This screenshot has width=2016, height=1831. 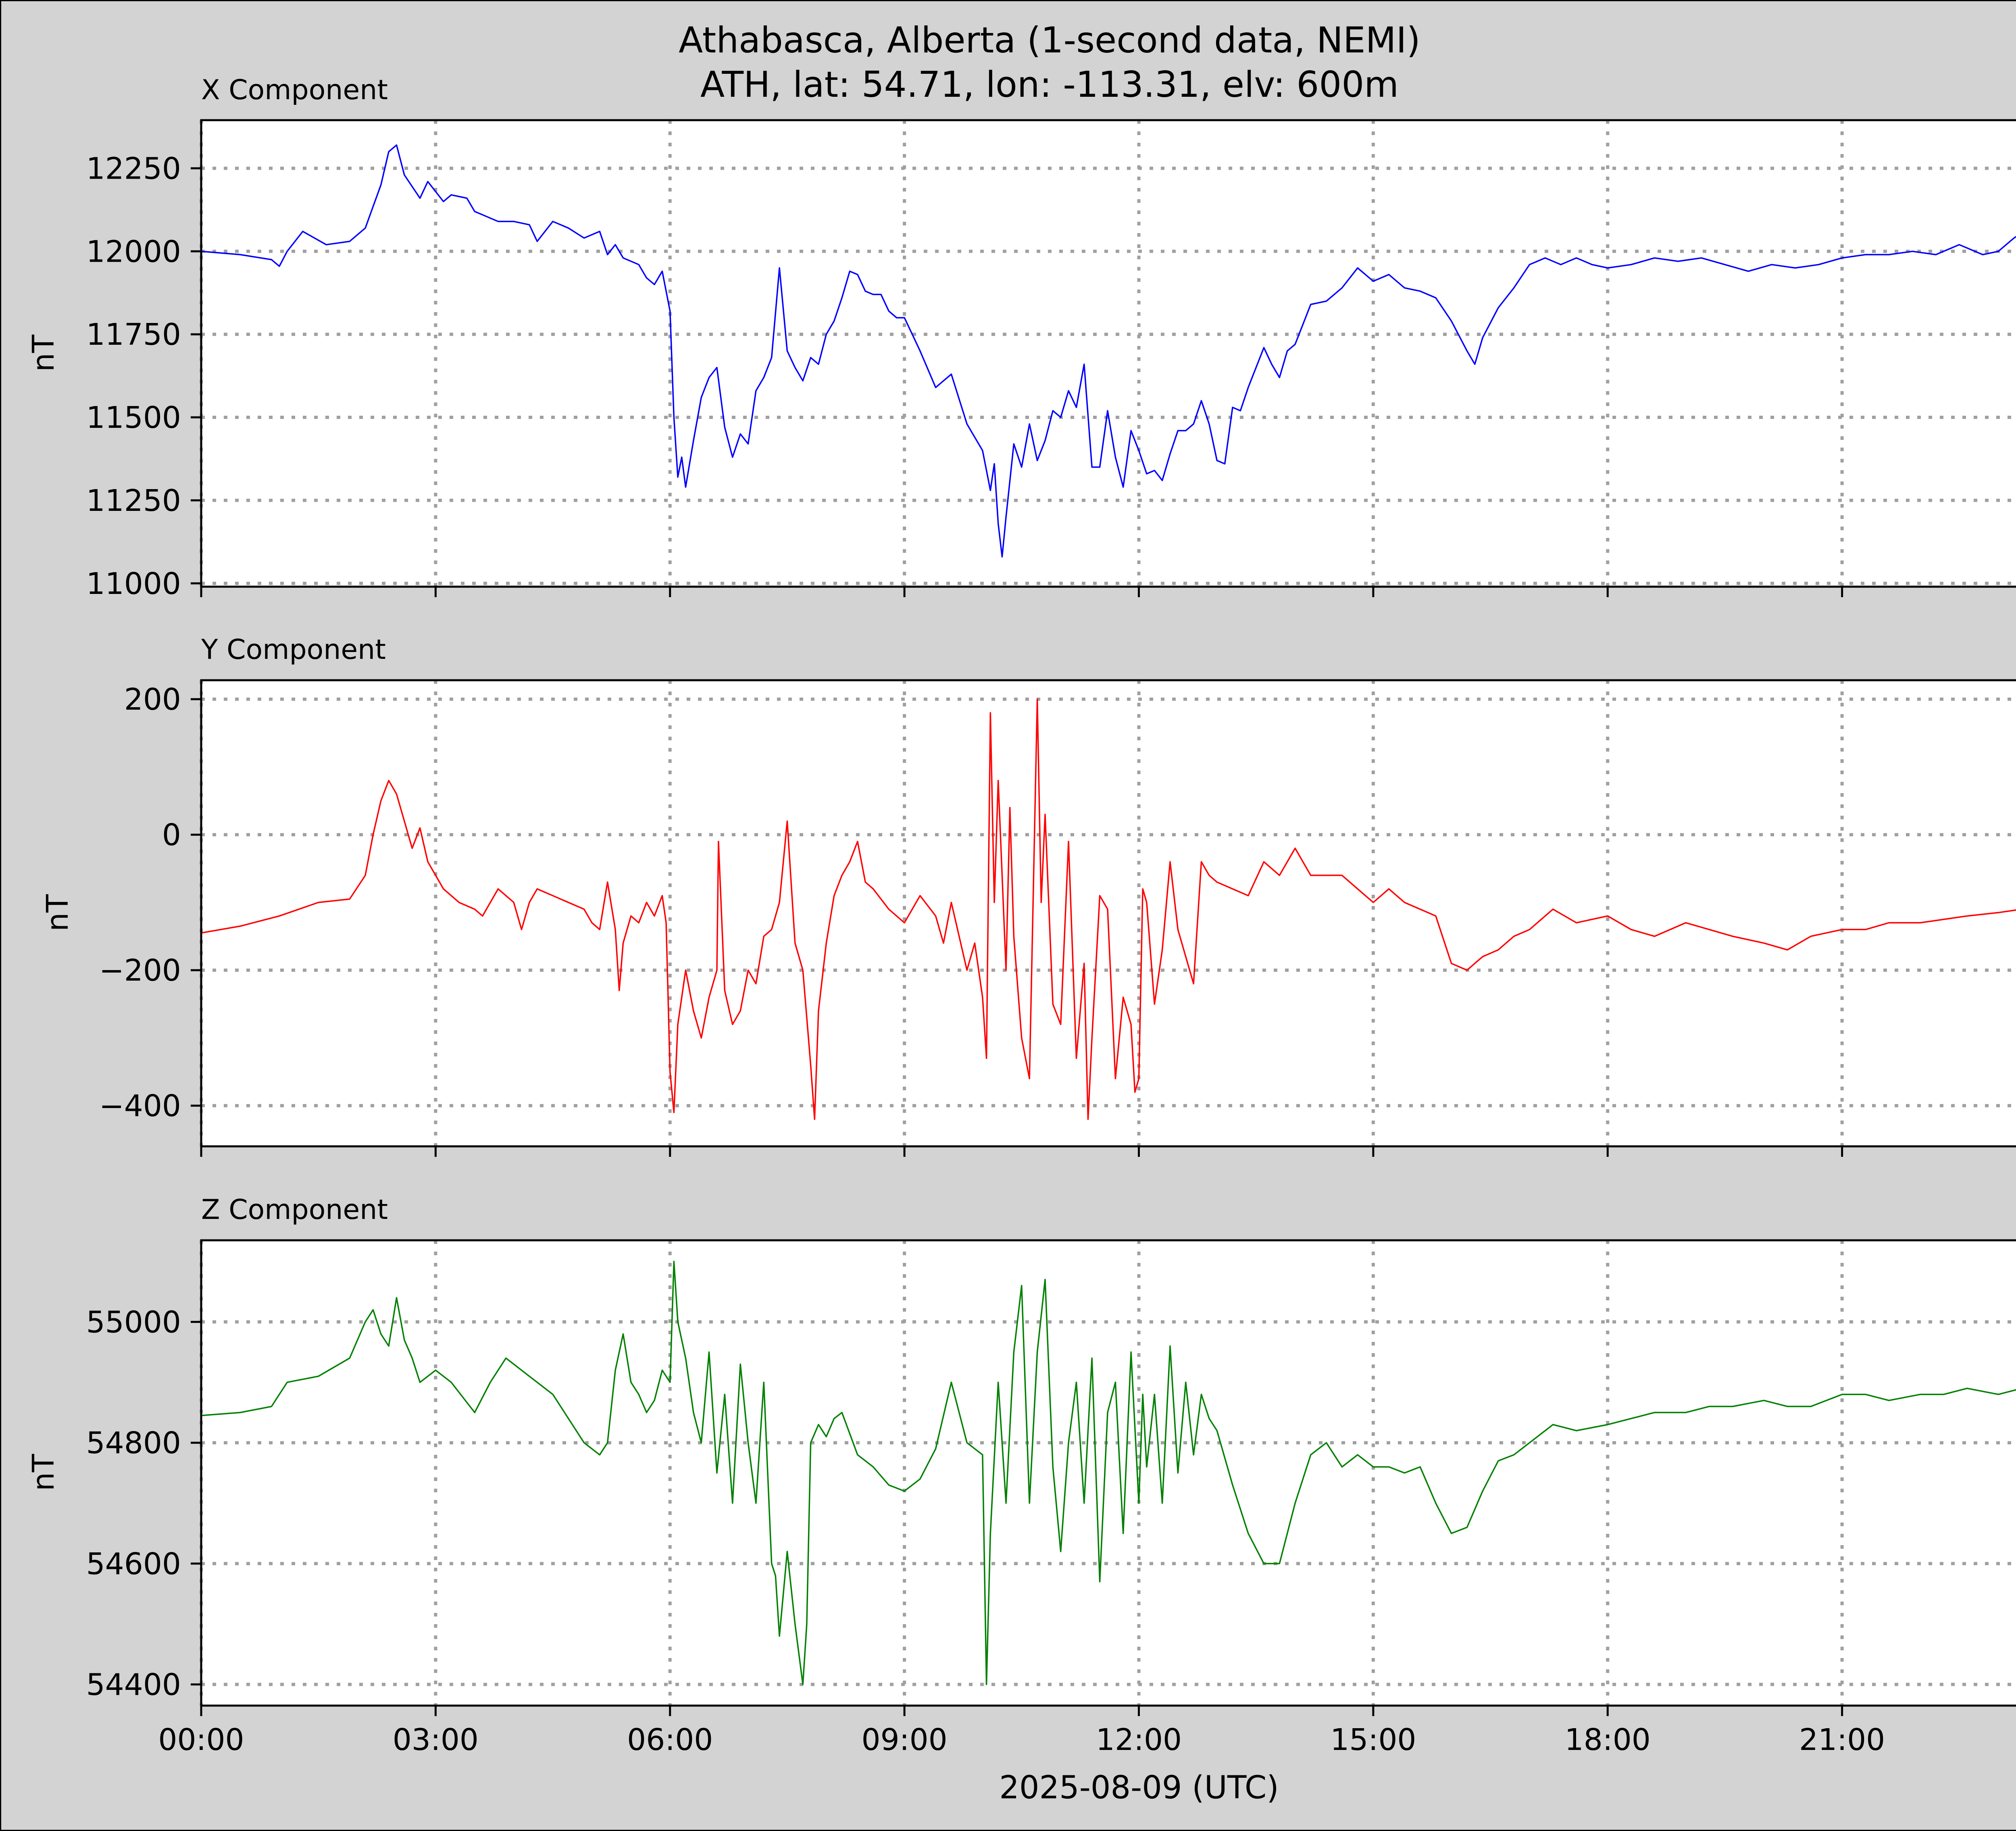 I want to click on panel-title: Z Component, so click(x=294, y=1210).